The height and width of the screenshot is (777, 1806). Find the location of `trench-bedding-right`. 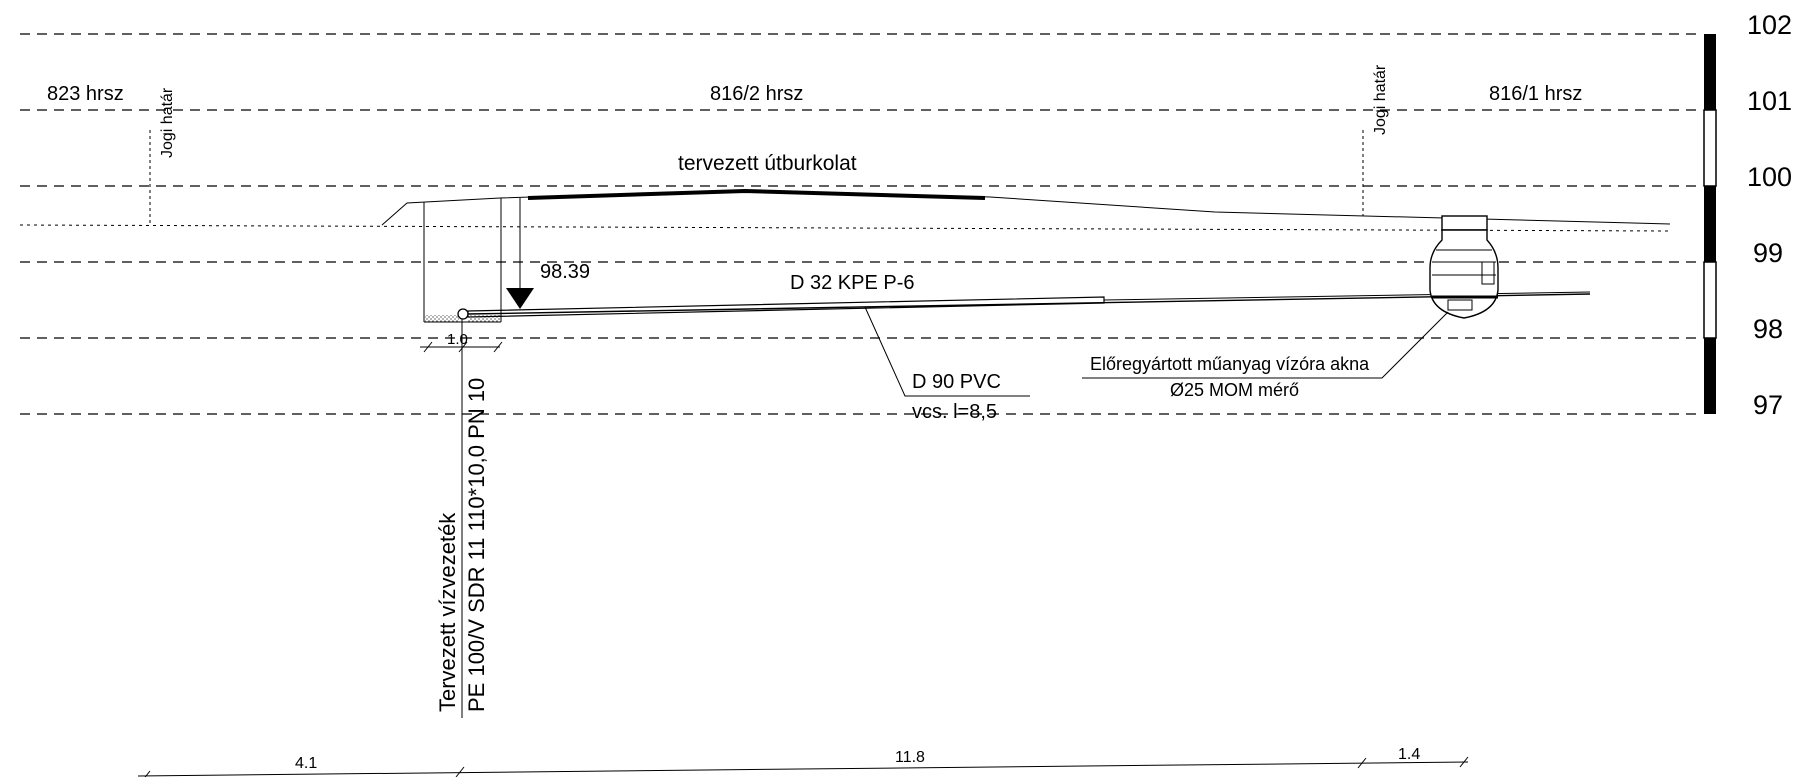

trench-bedding-right is located at coordinates (484, 318).